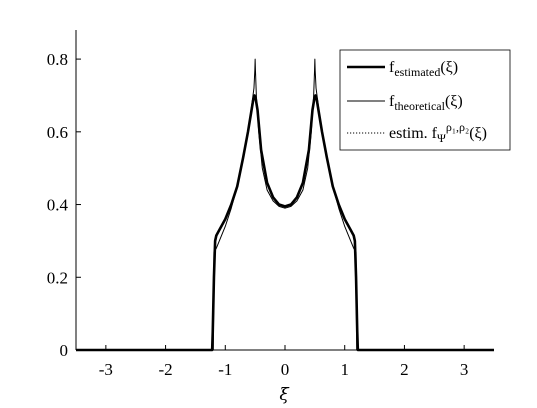 The width and height of the screenshot is (537, 408). What do you see at coordinates (57, 277) in the screenshot?
I see `y-tick-label: 0.2` at bounding box center [57, 277].